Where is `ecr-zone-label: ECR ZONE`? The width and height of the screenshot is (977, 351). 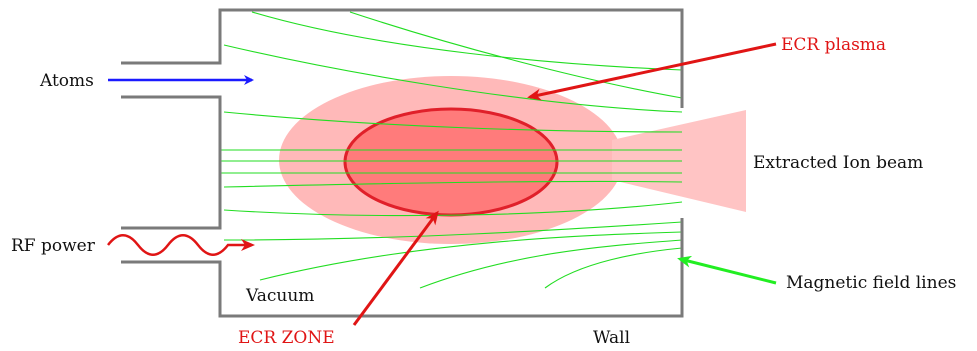
ecr-zone-label: ECR ZONE is located at coordinates (286, 338).